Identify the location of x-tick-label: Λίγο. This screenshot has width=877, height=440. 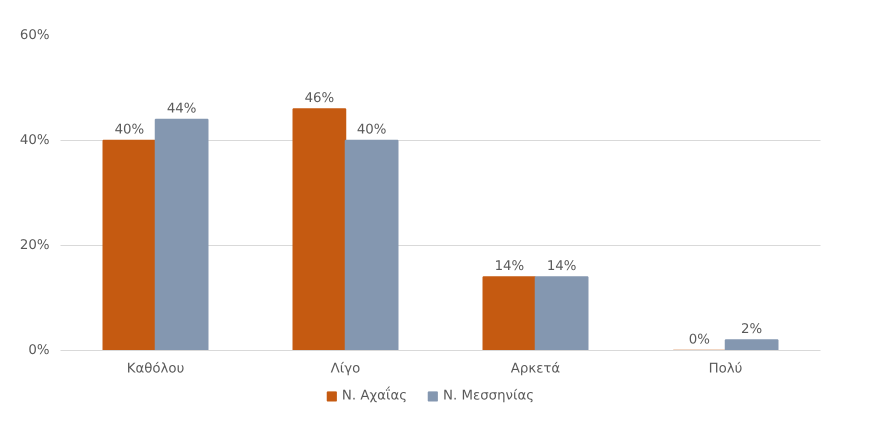
(345, 369).